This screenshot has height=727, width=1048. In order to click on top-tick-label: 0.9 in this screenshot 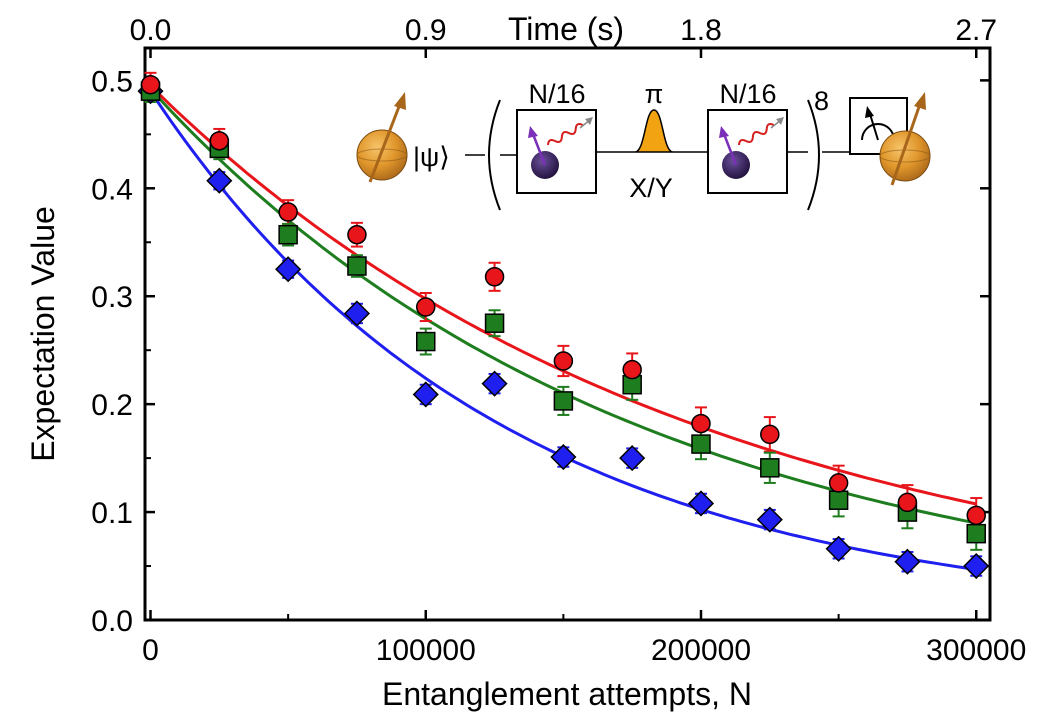, I will do `click(426, 30)`.